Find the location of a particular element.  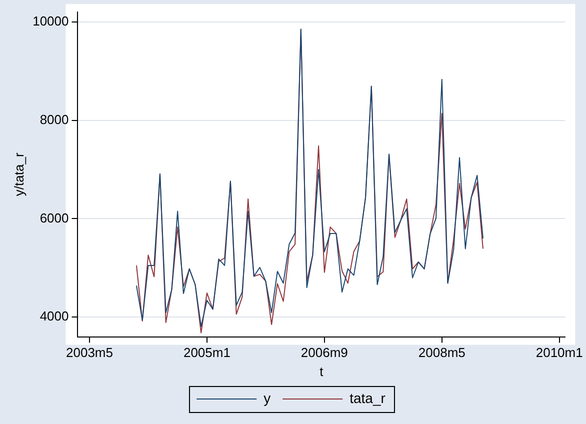

x-tick-label: 2005m1 is located at coordinates (206, 352).